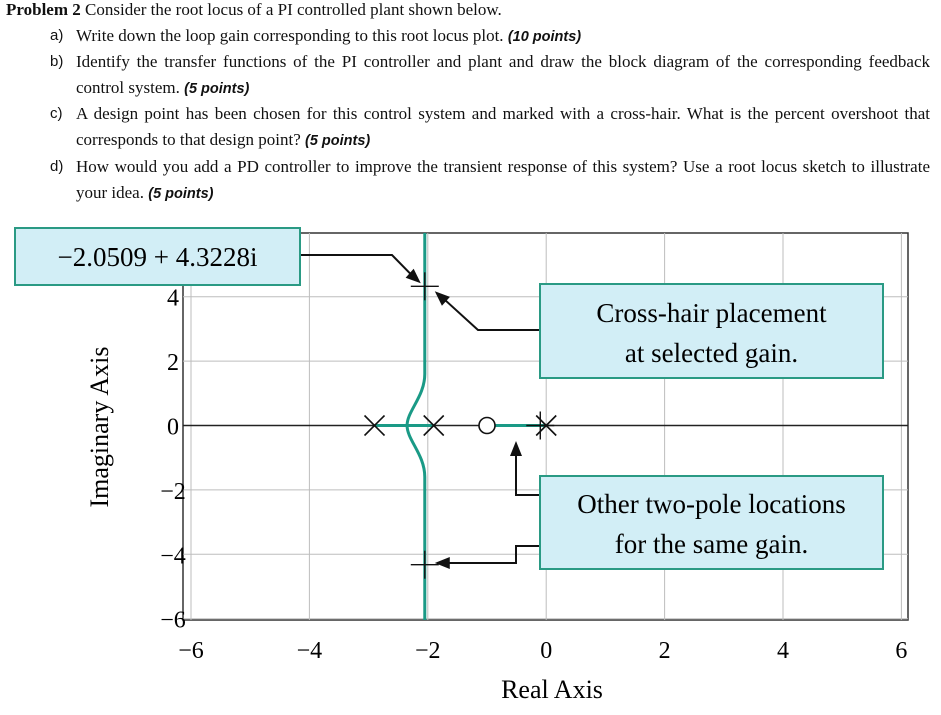 The height and width of the screenshot is (715, 941). Describe the element at coordinates (546, 651) in the screenshot. I see `x-tick-label: 0` at that location.